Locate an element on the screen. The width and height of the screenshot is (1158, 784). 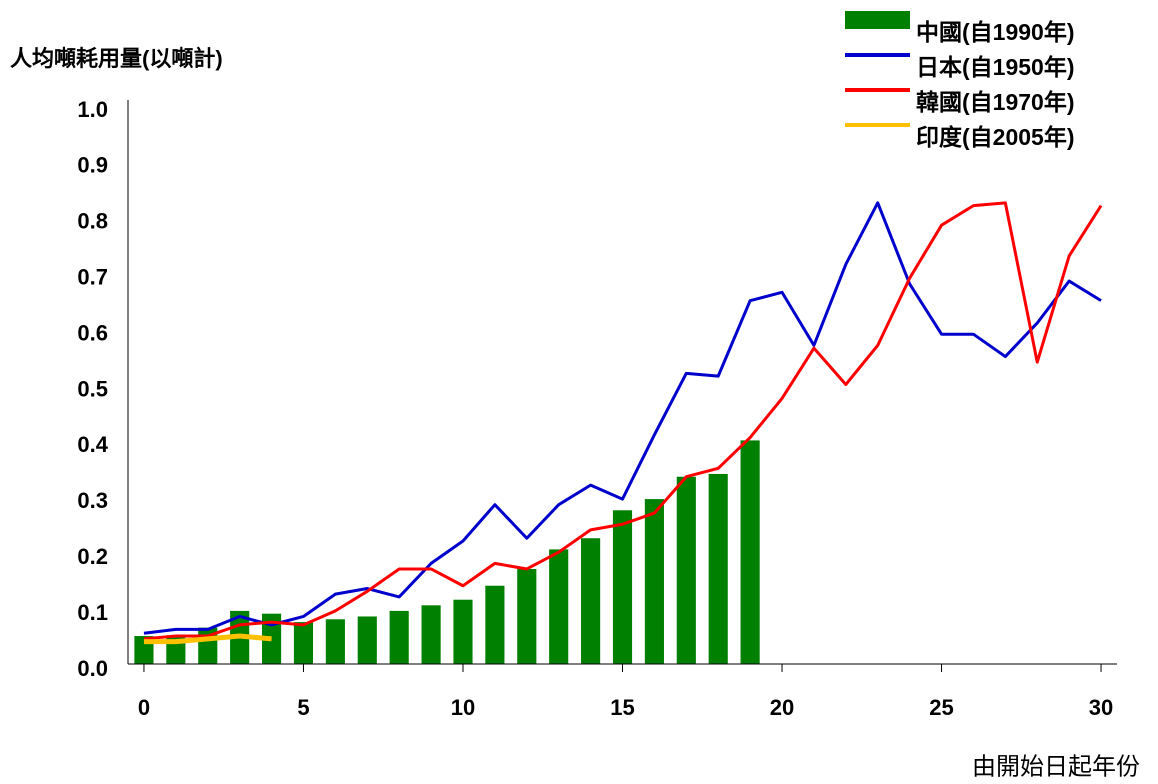
legend-label: 韓國(自1970年) is located at coordinates (995, 102).